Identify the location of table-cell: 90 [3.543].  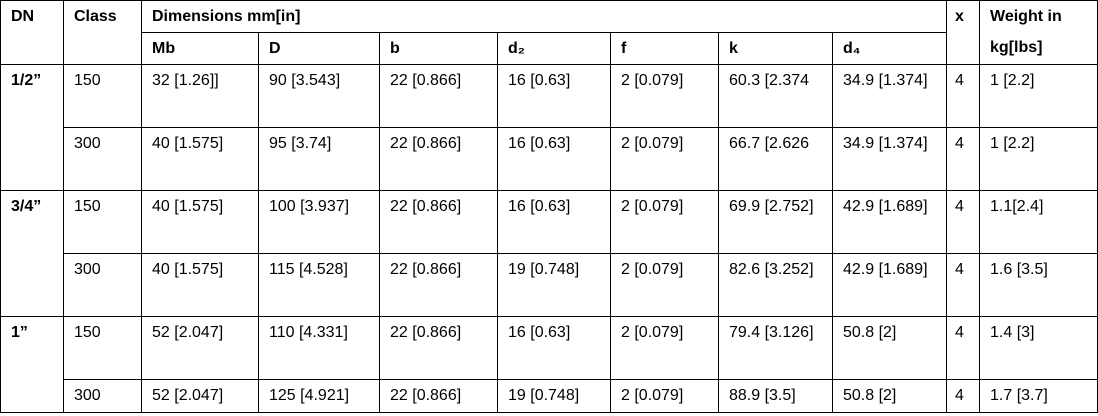
(319, 96).